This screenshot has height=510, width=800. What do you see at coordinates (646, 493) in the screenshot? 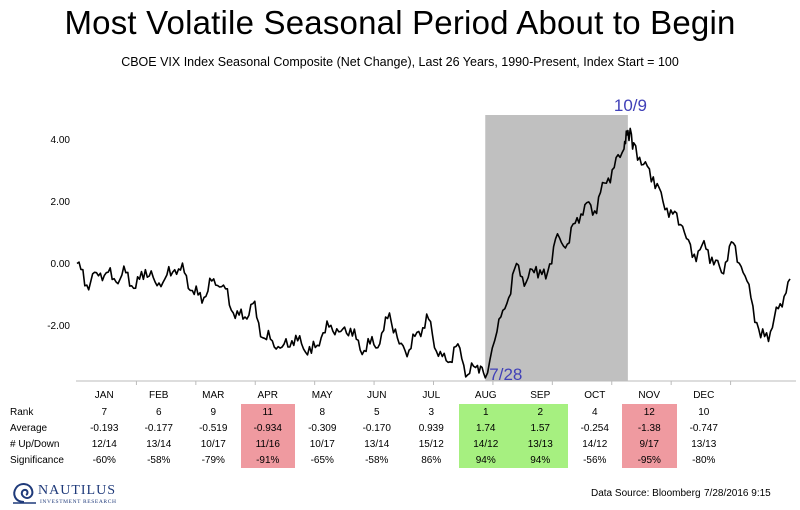
I see `data-source: Data Source: Bloomberg` at bounding box center [646, 493].